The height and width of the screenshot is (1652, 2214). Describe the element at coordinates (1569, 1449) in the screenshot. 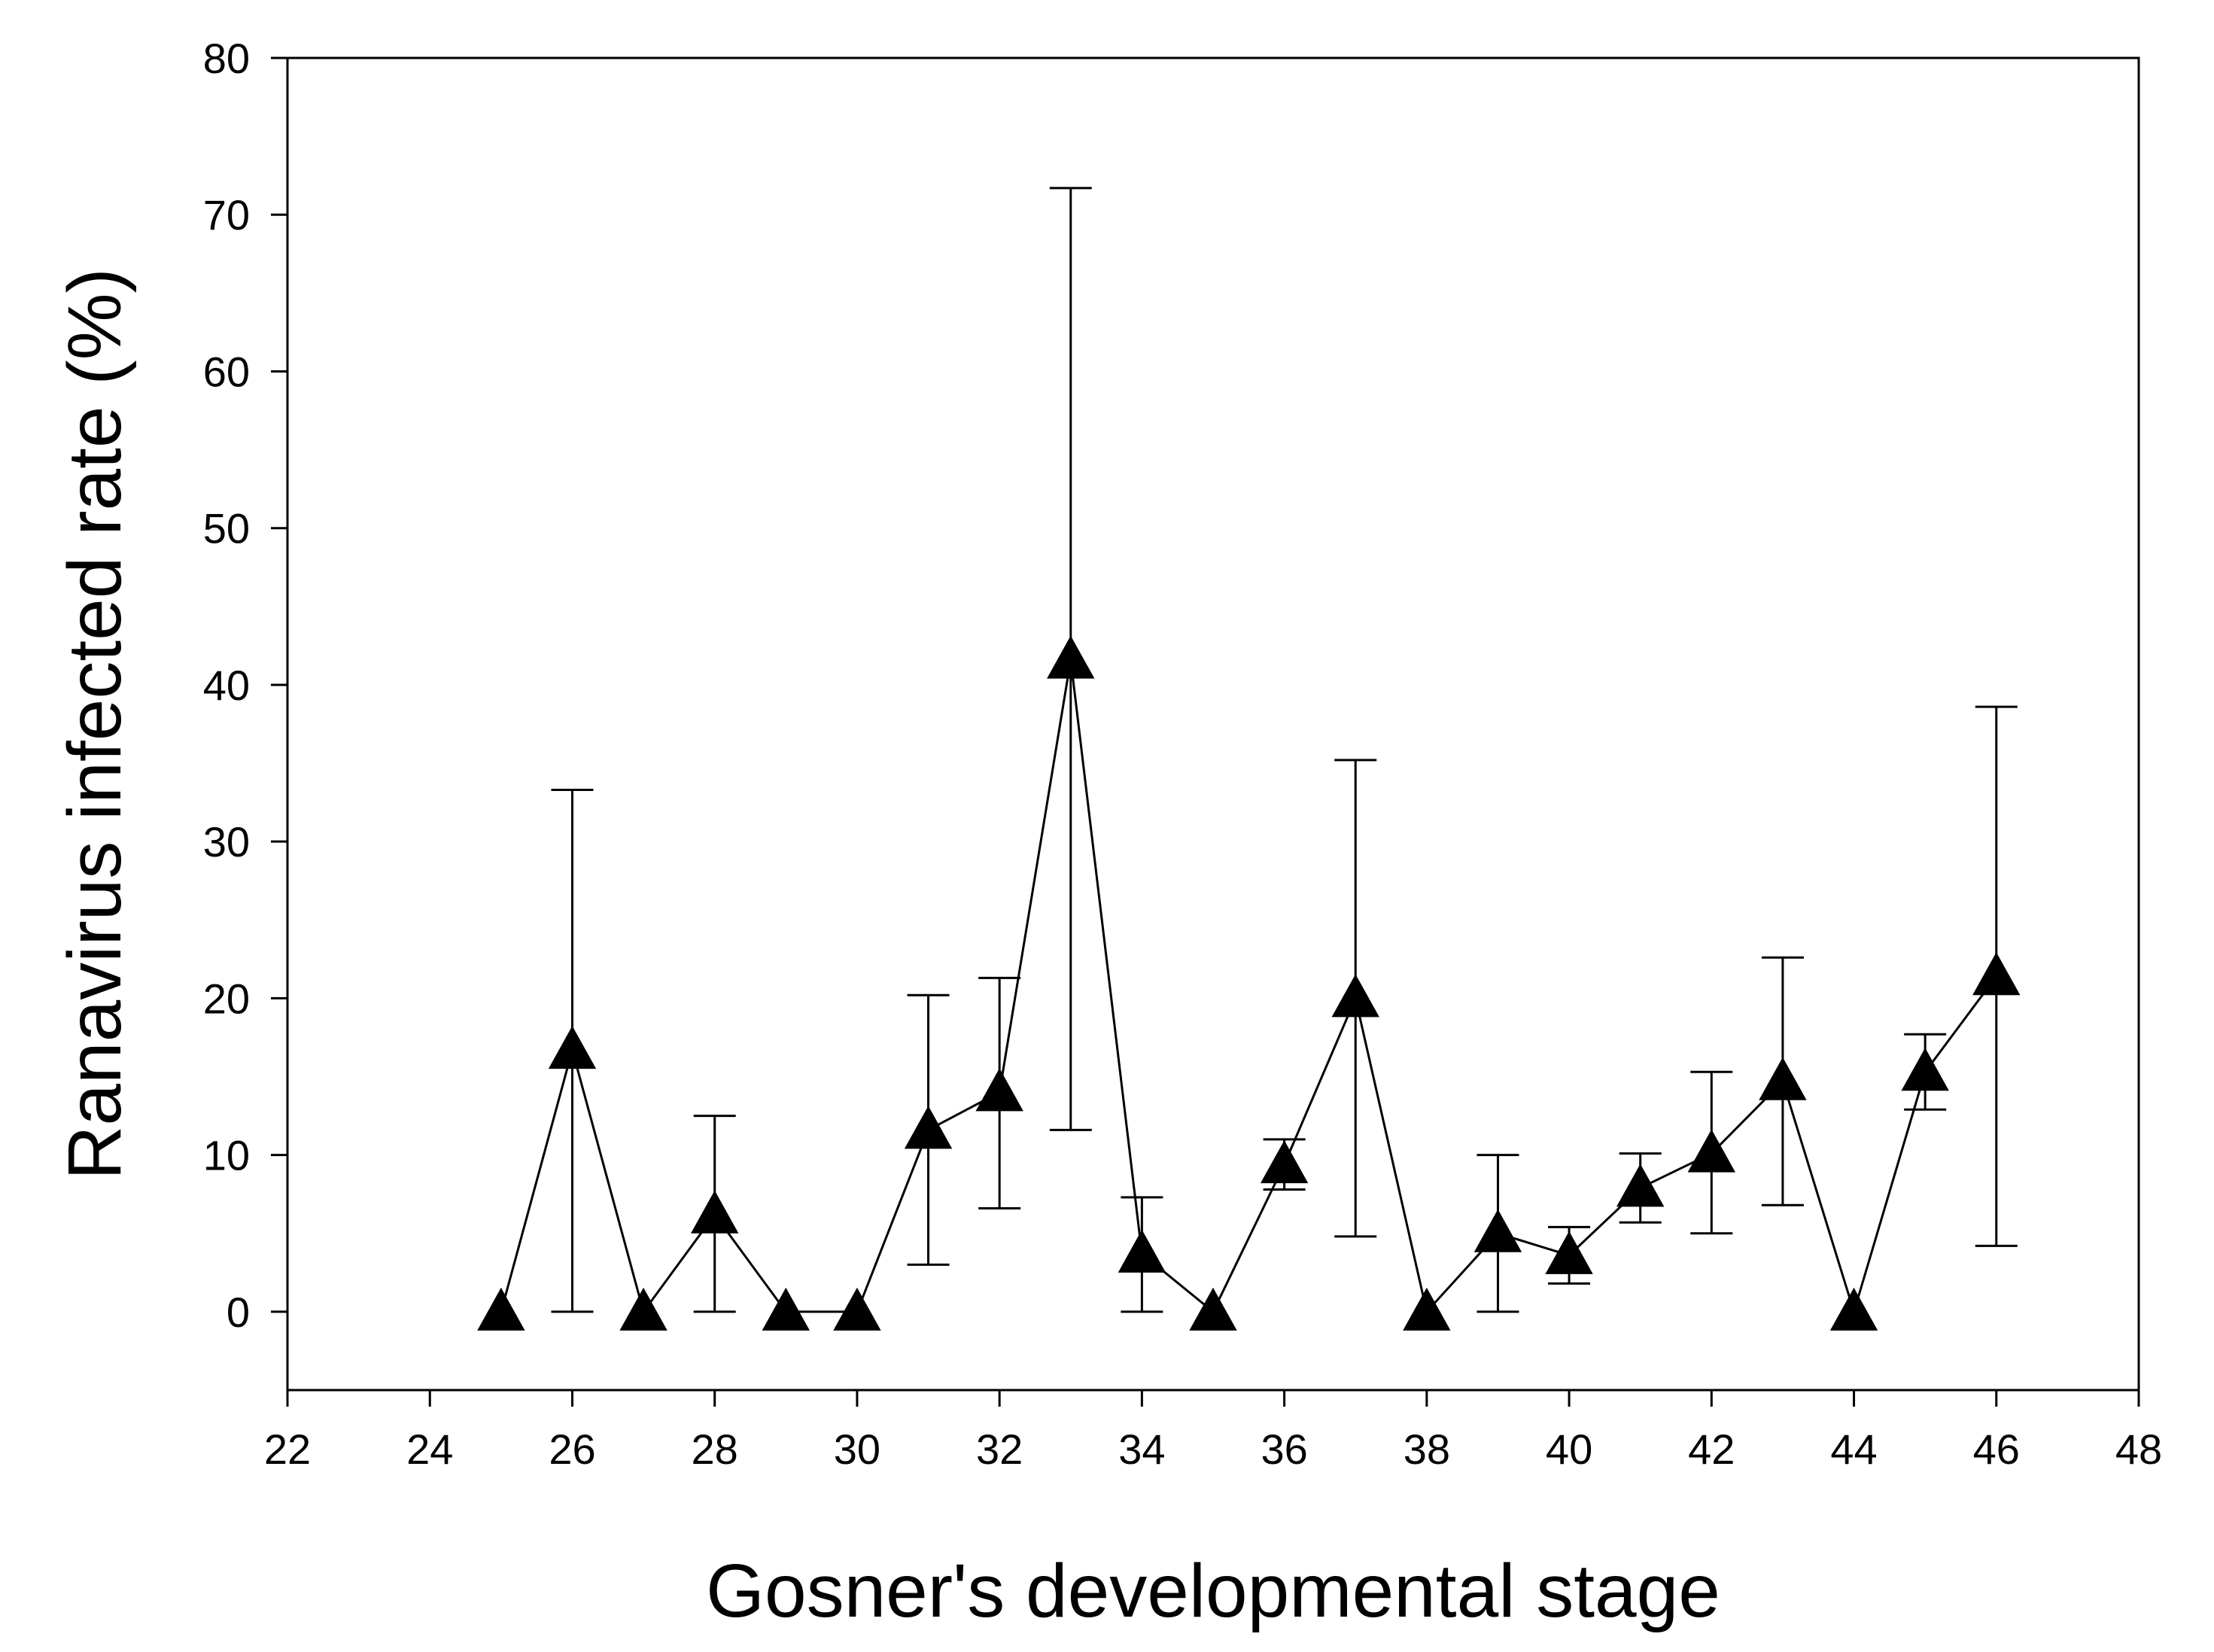

I see `x-tick-label: 40` at that location.